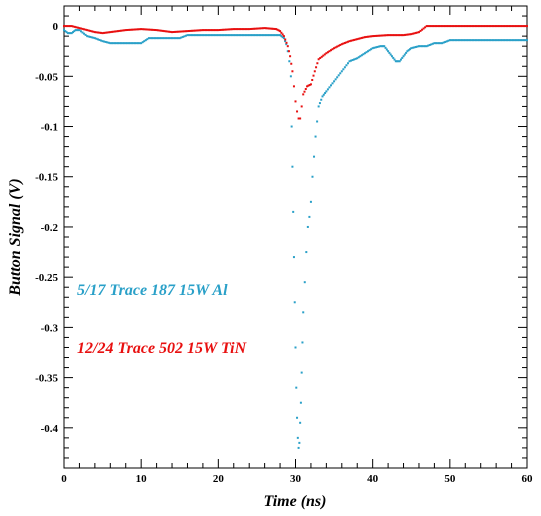 This screenshot has height=516, width=541. I want to click on y-tick-label: -0.4, so click(50, 429).